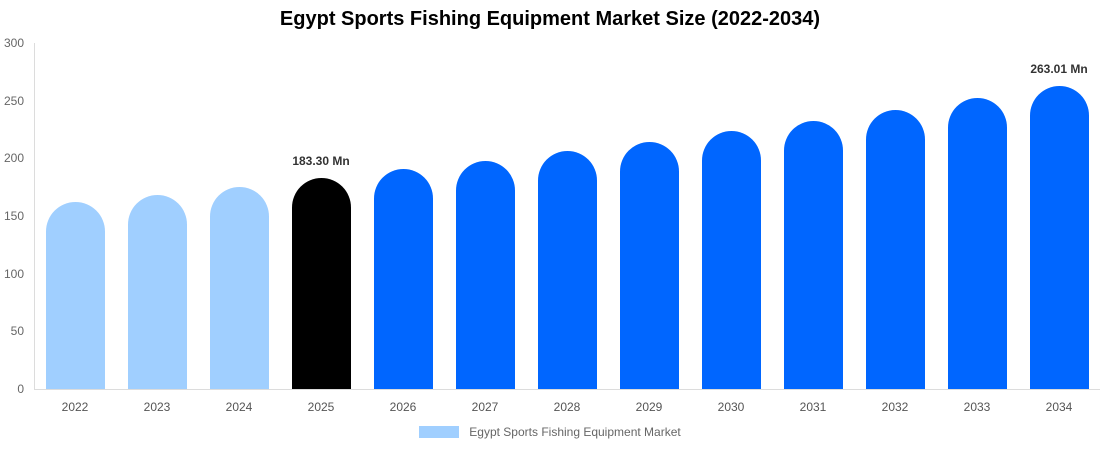  What do you see at coordinates (1059, 68) in the screenshot?
I see `data-label: 263.01 Mn` at bounding box center [1059, 68].